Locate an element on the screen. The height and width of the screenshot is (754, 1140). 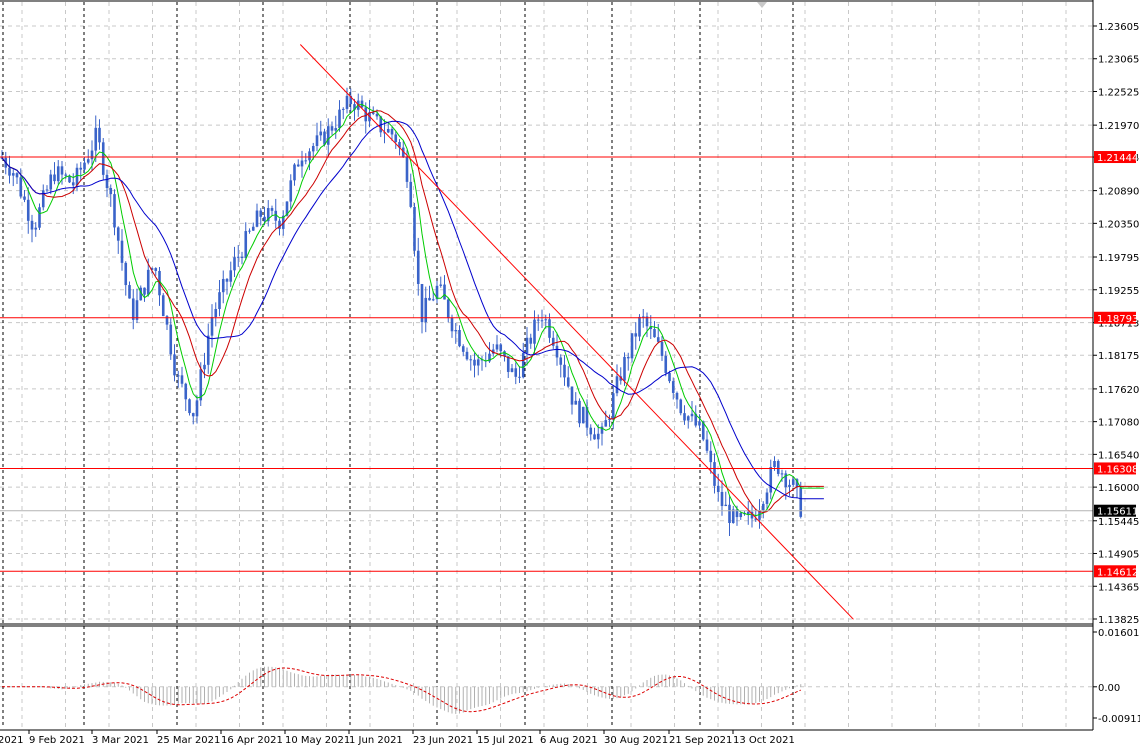
time-tick-label: 25 Mar 2021 is located at coordinates (188, 740).